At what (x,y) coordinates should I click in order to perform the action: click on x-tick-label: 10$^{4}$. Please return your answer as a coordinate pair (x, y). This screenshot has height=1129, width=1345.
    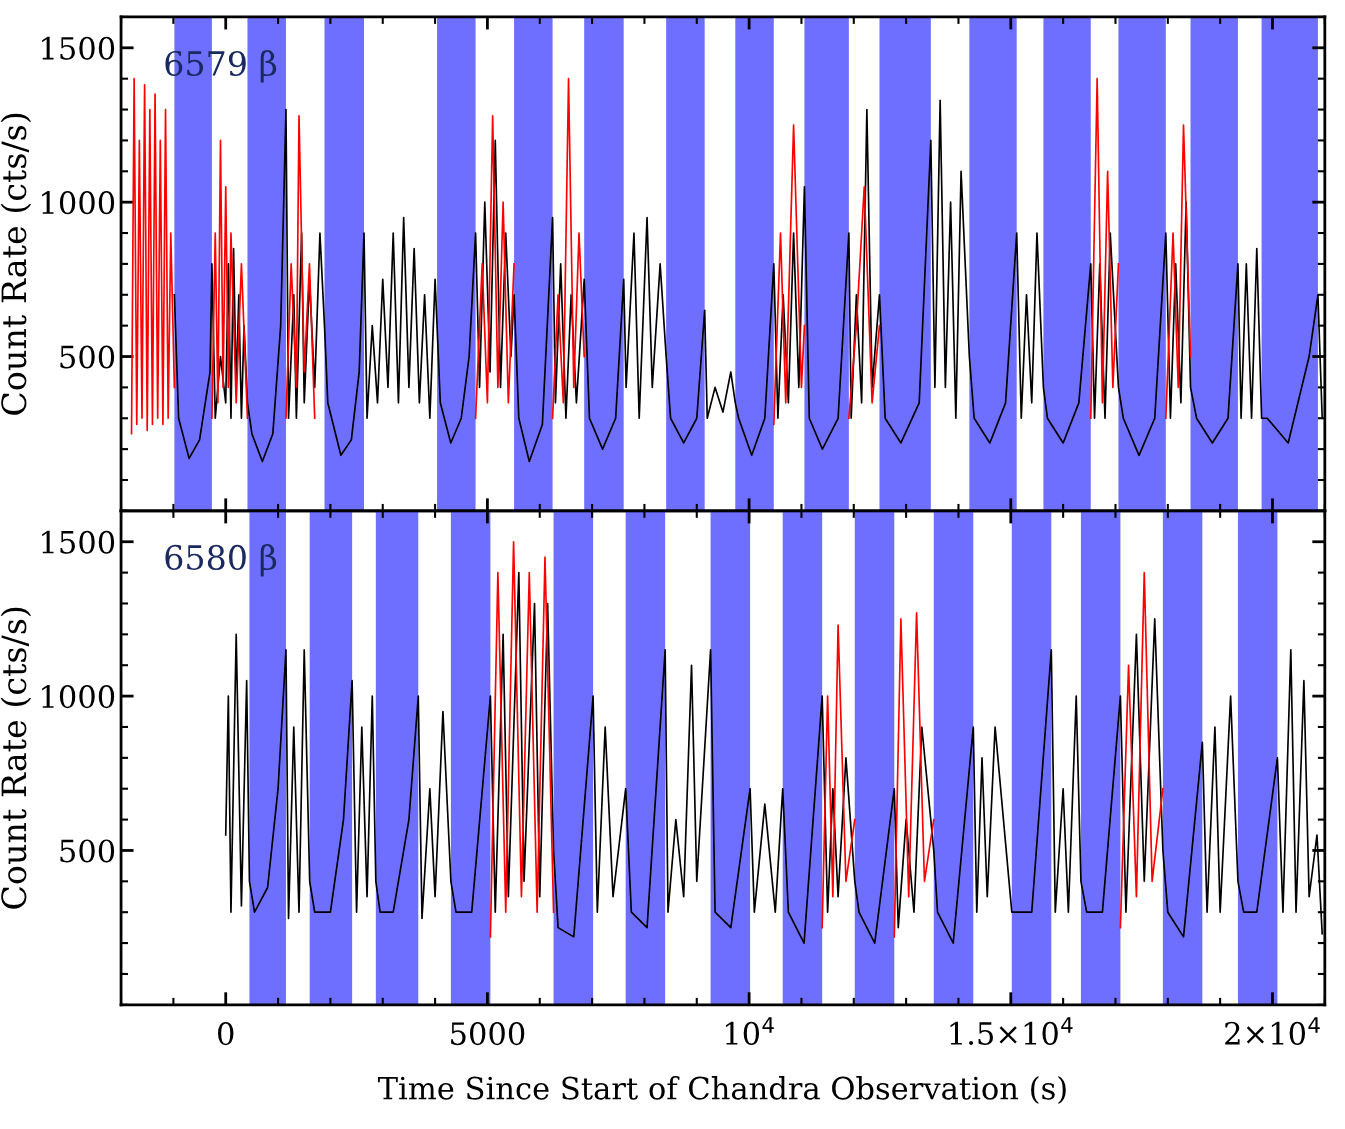
    Looking at the image, I should click on (749, 1031).